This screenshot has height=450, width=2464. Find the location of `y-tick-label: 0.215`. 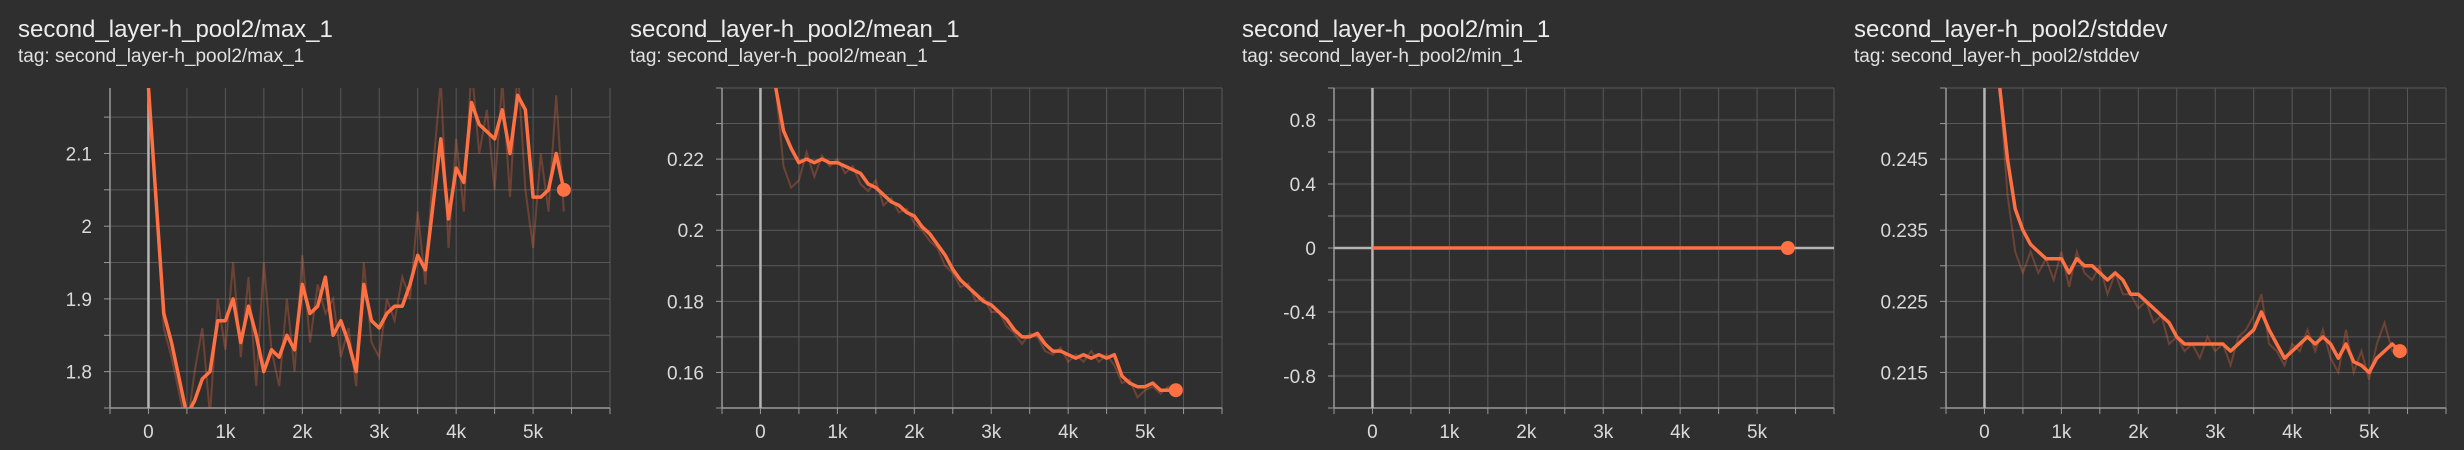

y-tick-label: 0.215 is located at coordinates (1904, 373).